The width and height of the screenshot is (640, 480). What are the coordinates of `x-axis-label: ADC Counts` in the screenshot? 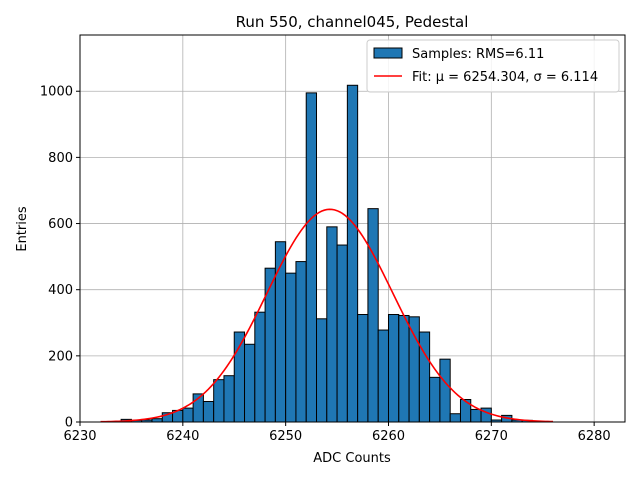 It's located at (352, 458).